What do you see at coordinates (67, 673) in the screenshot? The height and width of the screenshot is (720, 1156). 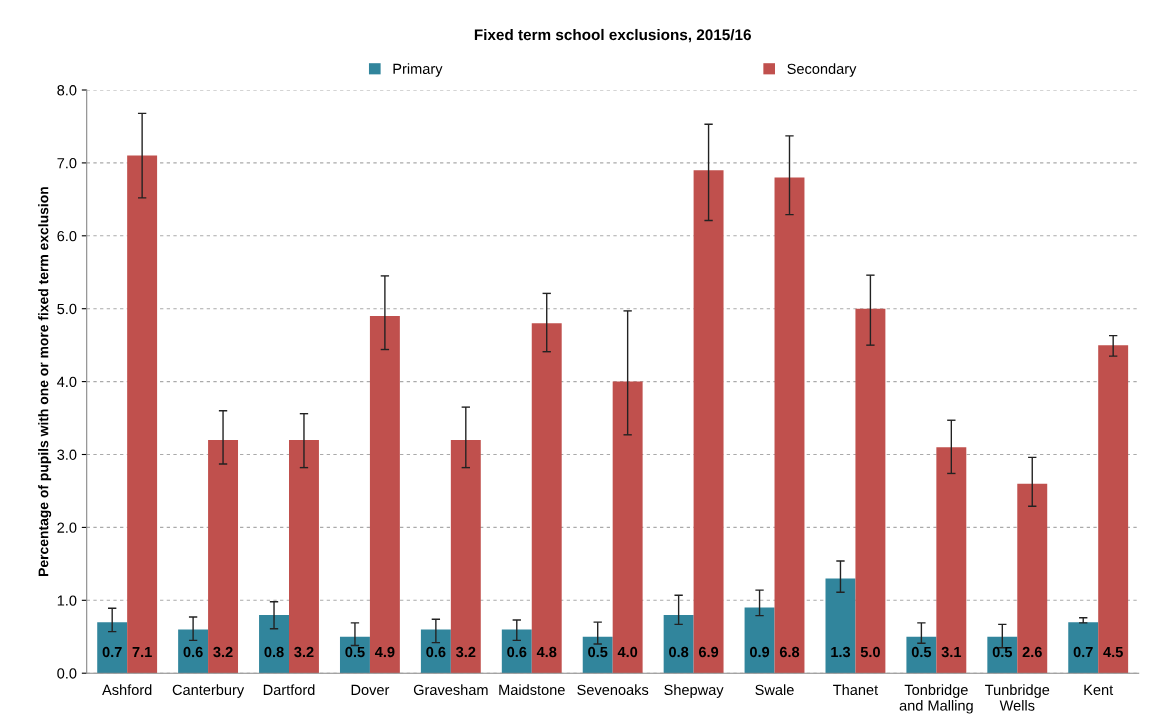 I see `y-tick-label: 0.0` at bounding box center [67, 673].